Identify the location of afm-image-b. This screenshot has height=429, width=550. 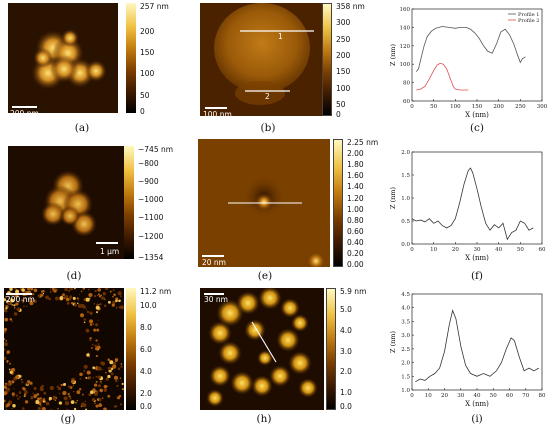
(261, 59).